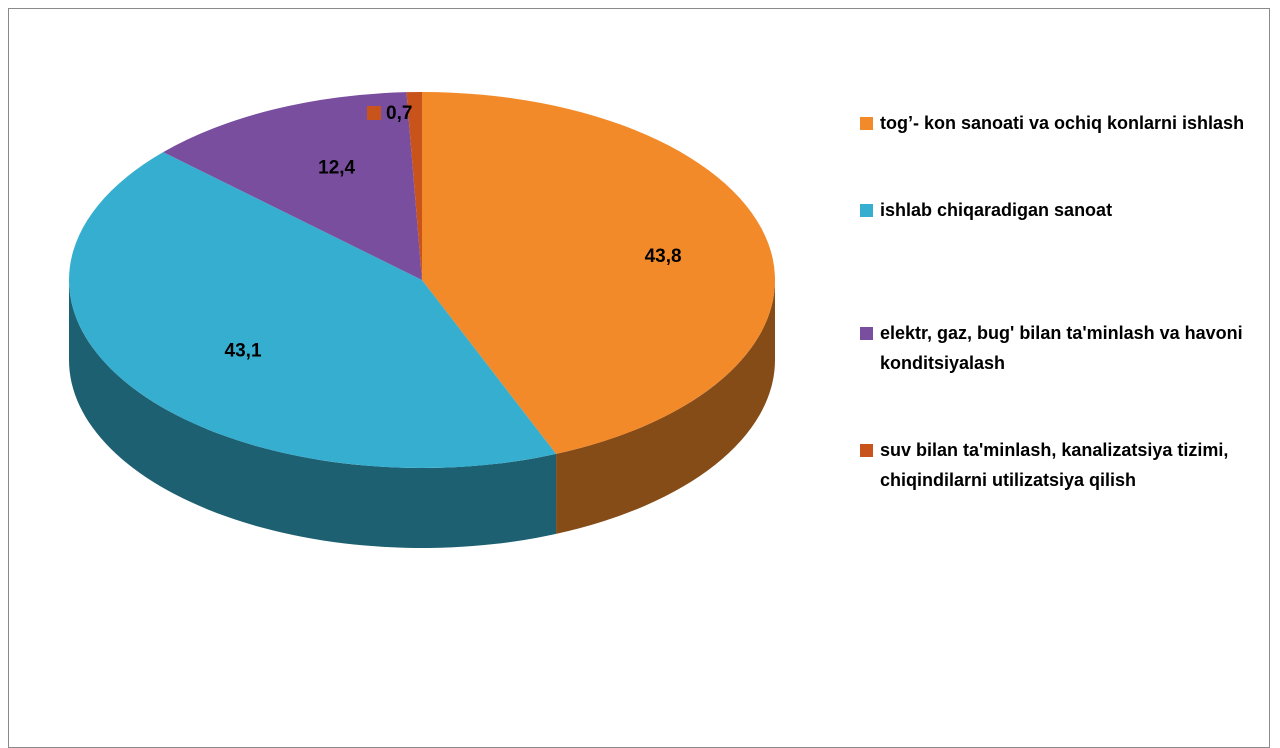 This screenshot has height=748, width=1280. I want to click on legend-entry: ishlab chiqaradigan sanoat, so click(1060, 210).